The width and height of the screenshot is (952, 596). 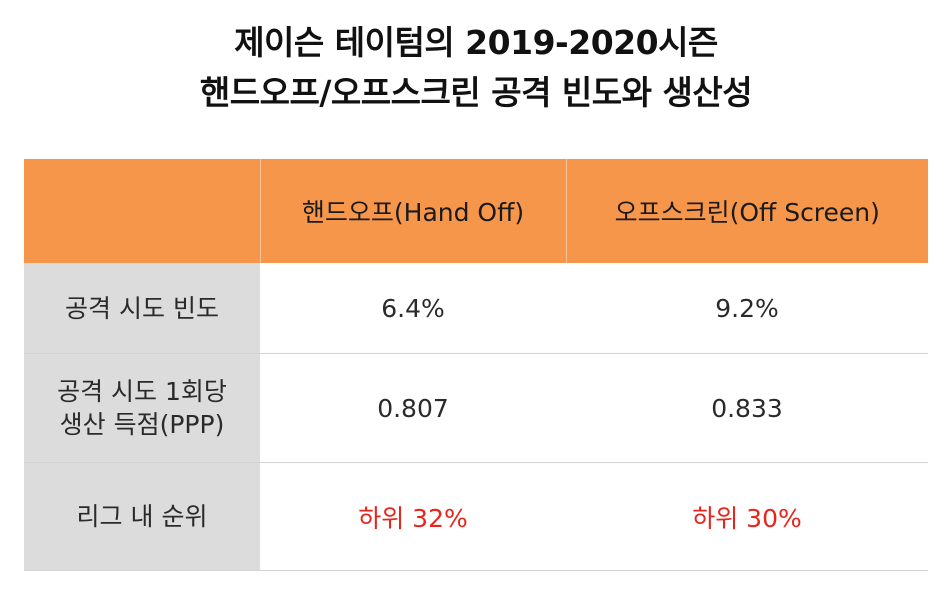 I want to click on cell-off-screen-ppp: 0.833, so click(x=747, y=408).